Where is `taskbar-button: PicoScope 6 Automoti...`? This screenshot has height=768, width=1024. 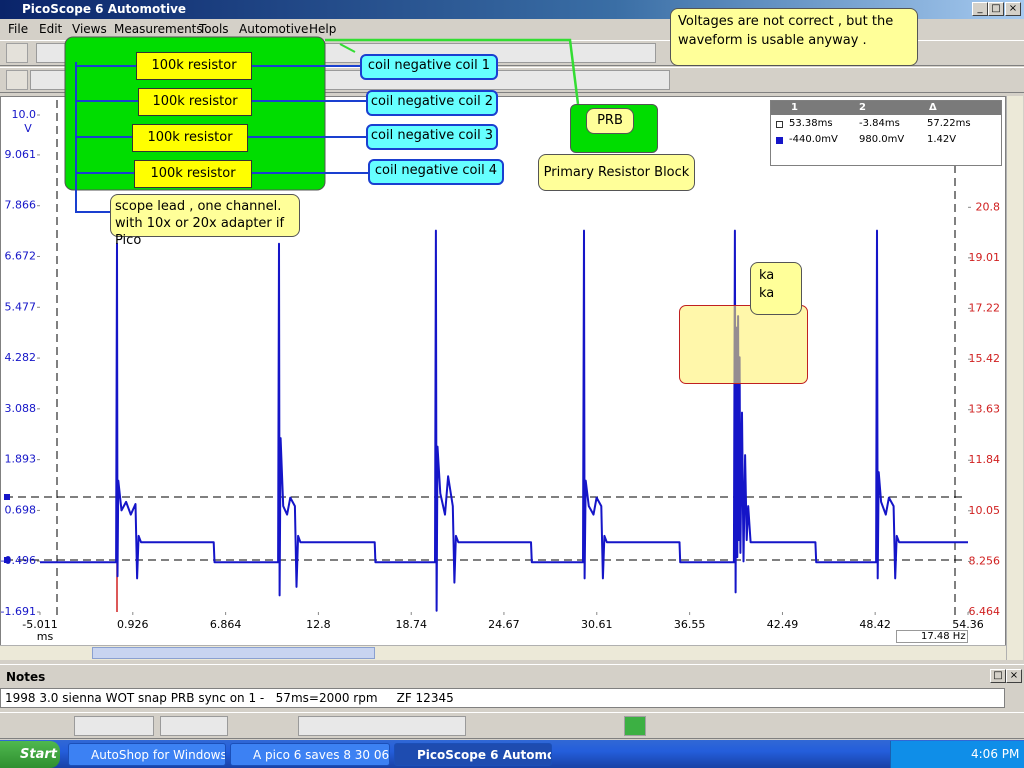 taskbar-button: PicoScope 6 Automoti... is located at coordinates (473, 754).